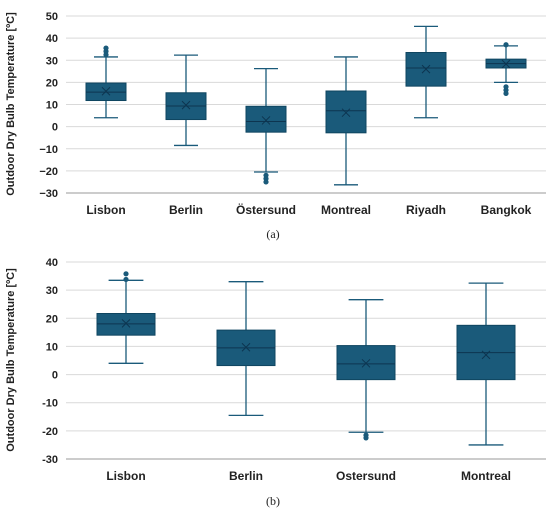 The width and height of the screenshot is (550, 512). Describe the element at coordinates (266, 209) in the screenshot. I see `x-category-label: Östersund` at that location.